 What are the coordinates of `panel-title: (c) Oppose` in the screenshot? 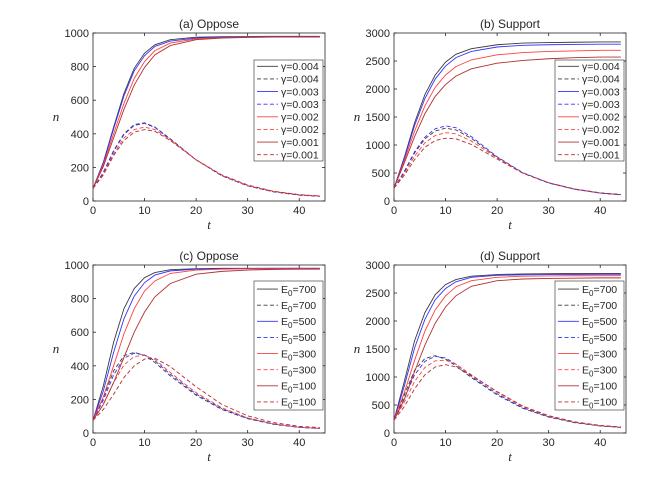 It's located at (209, 256).